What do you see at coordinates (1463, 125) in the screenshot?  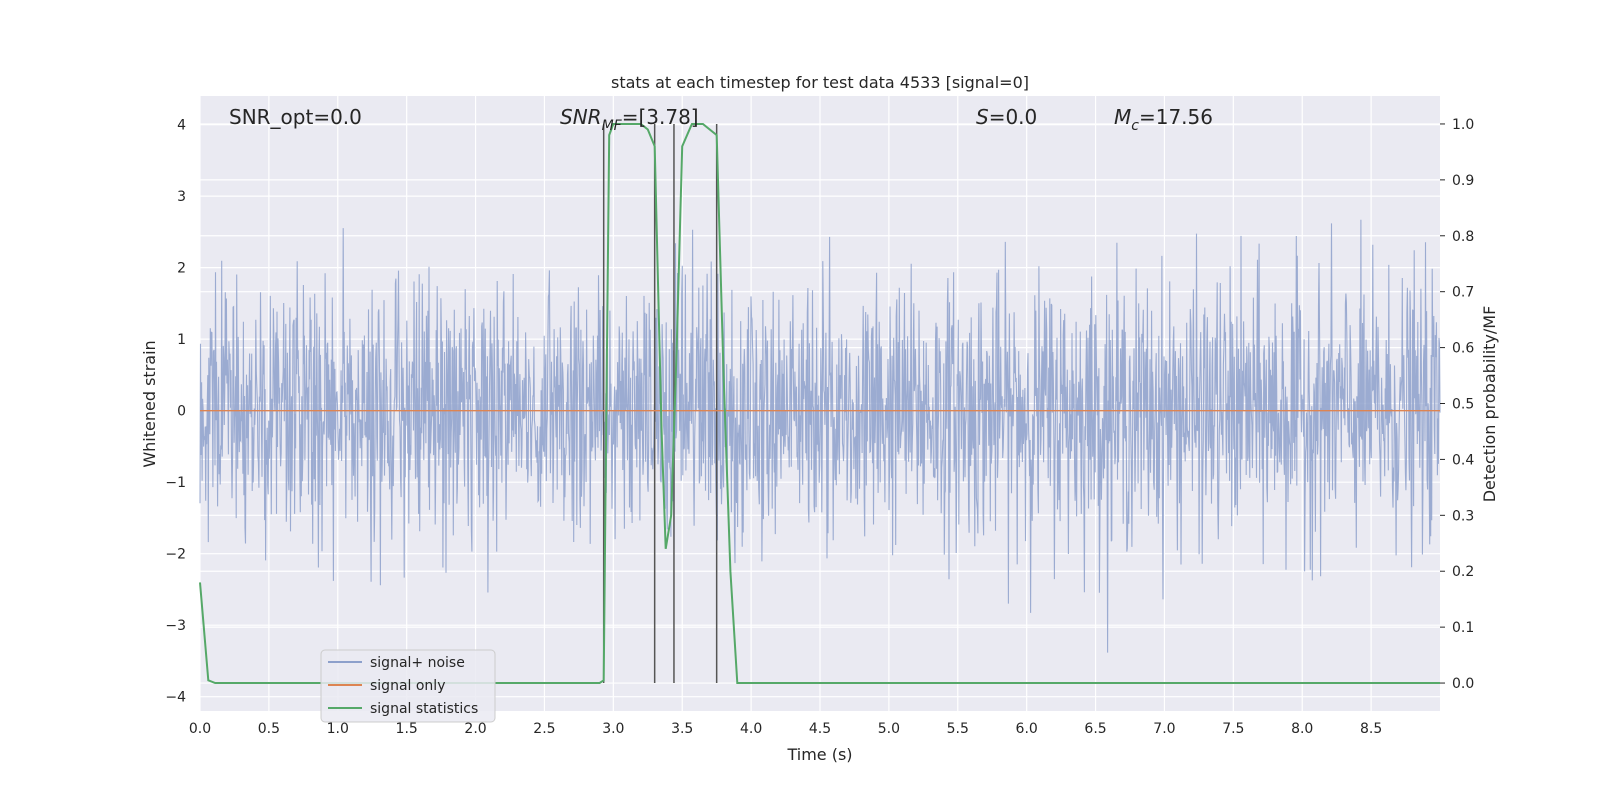 I see `y2-tick-label: 1.0` at bounding box center [1463, 125].